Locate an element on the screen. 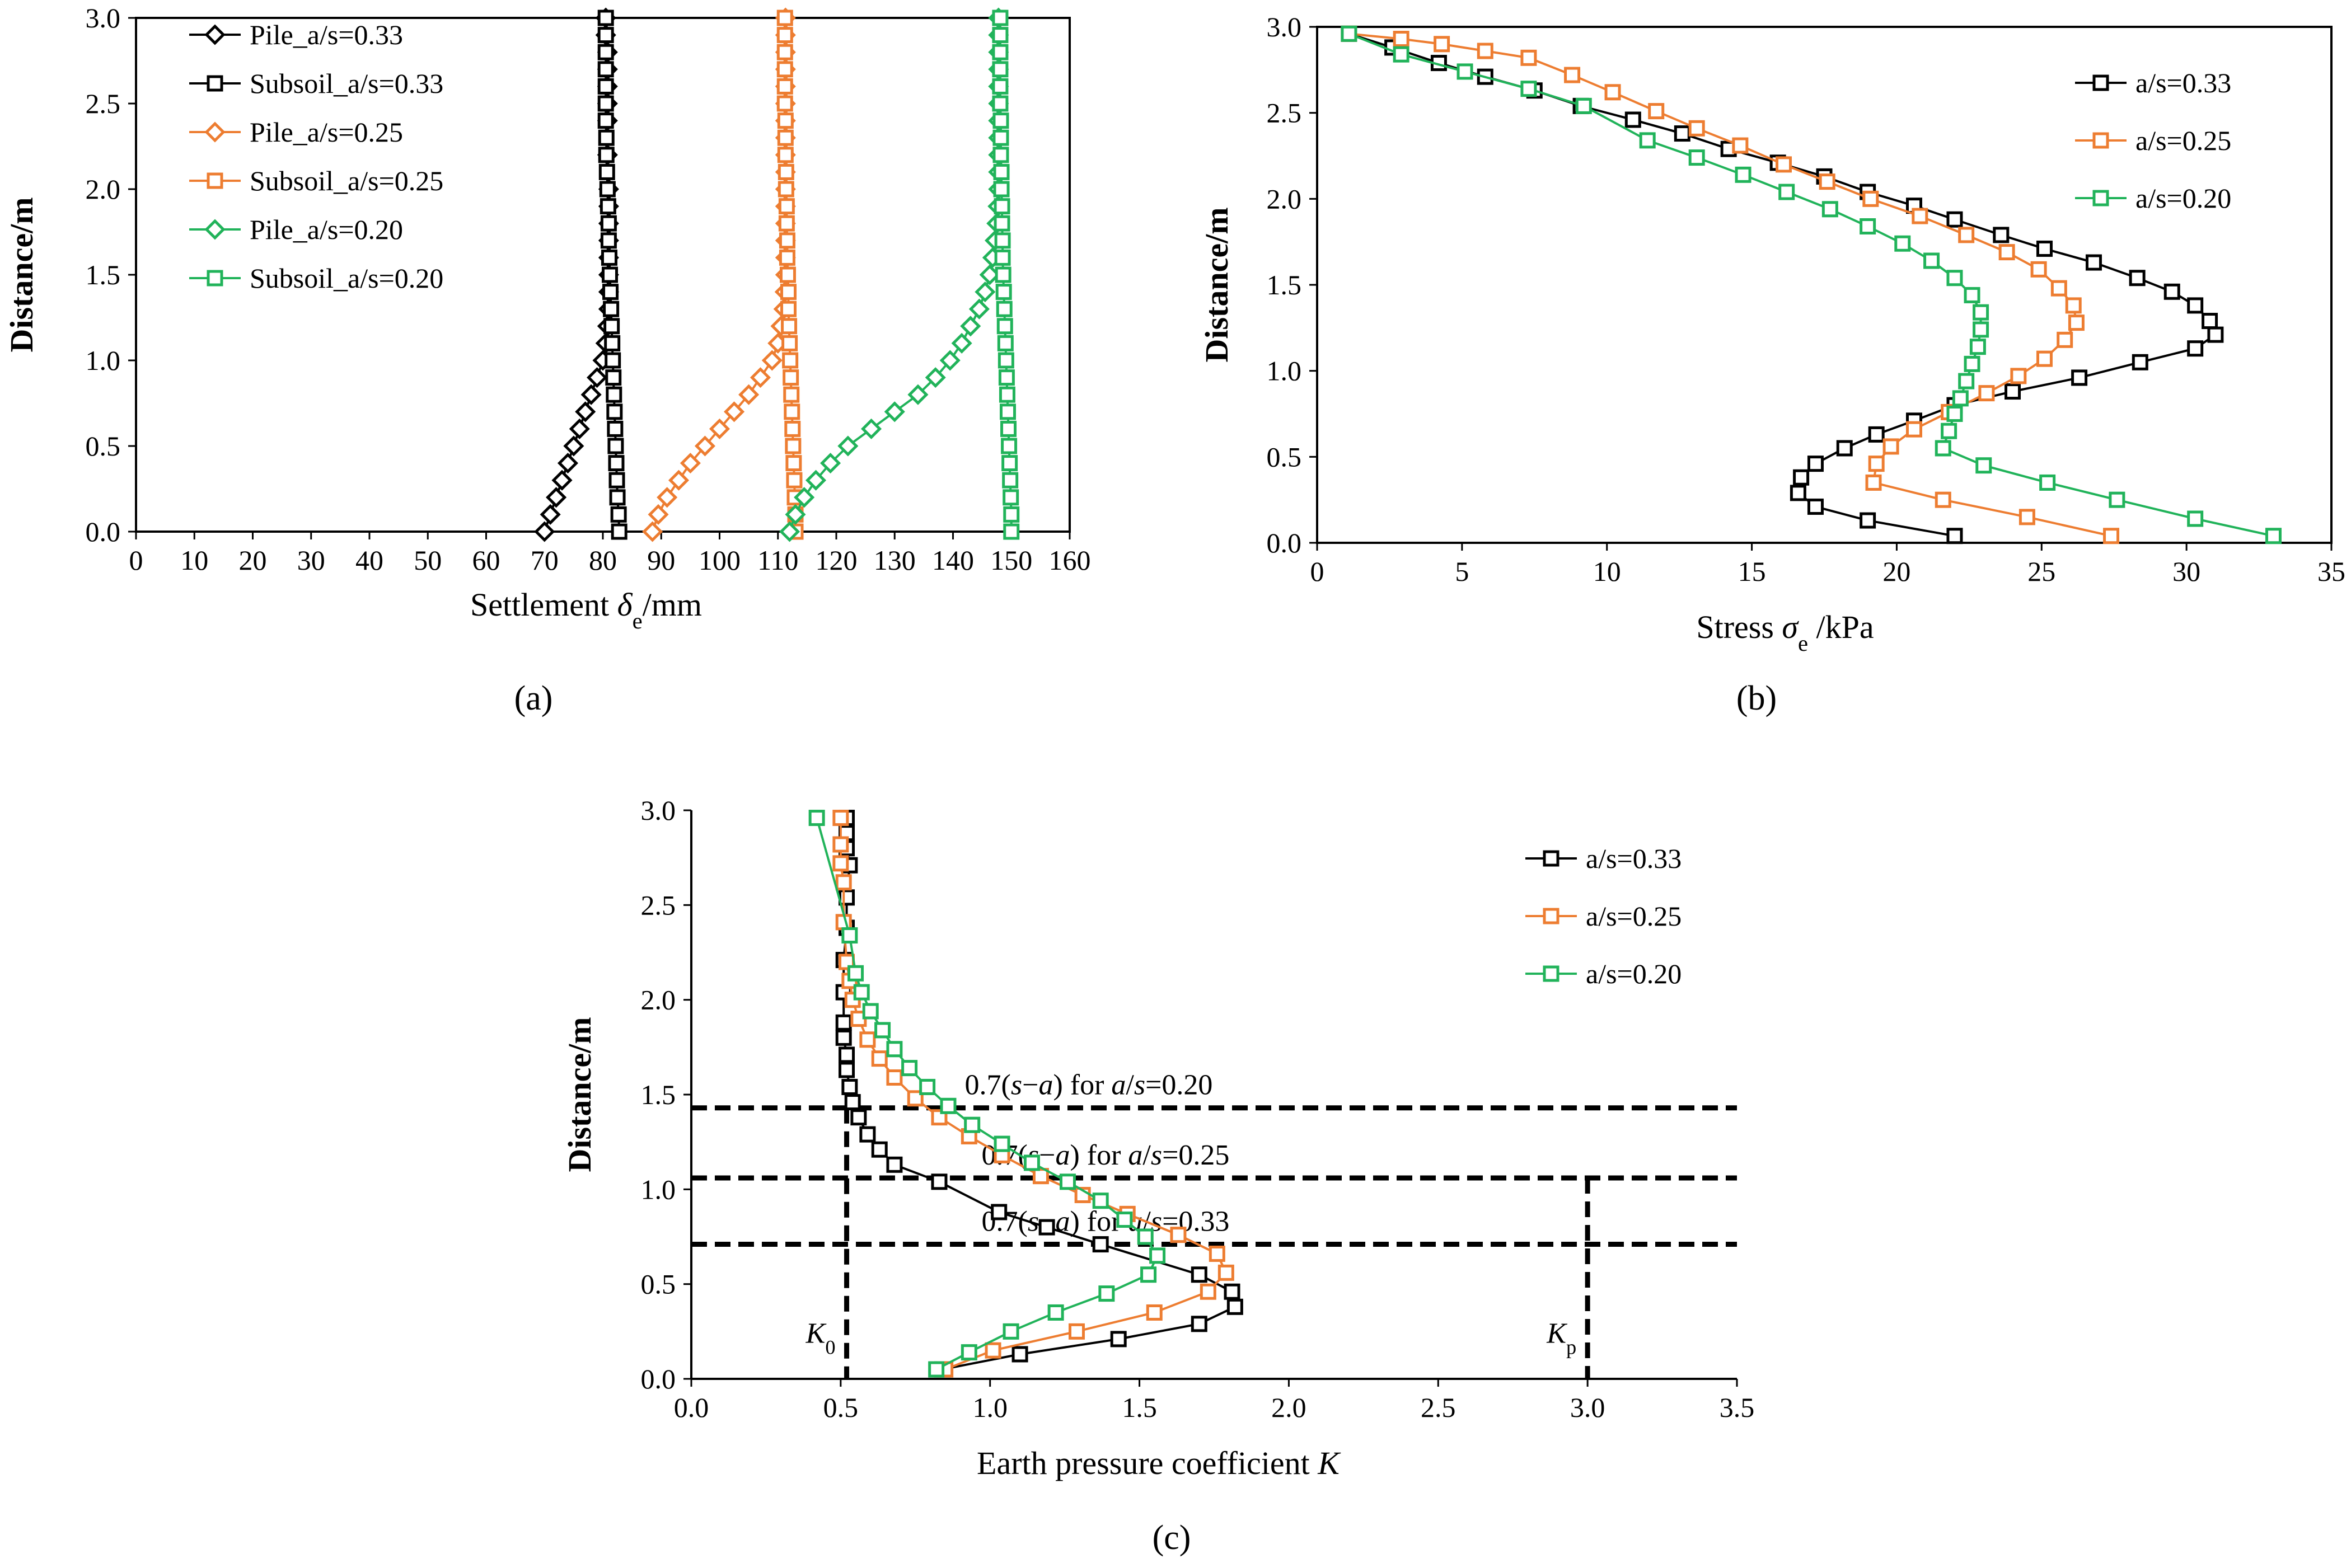 This screenshot has height=1568, width=2351. reference-line-label-part: − is located at coordinates (1030, 1085).